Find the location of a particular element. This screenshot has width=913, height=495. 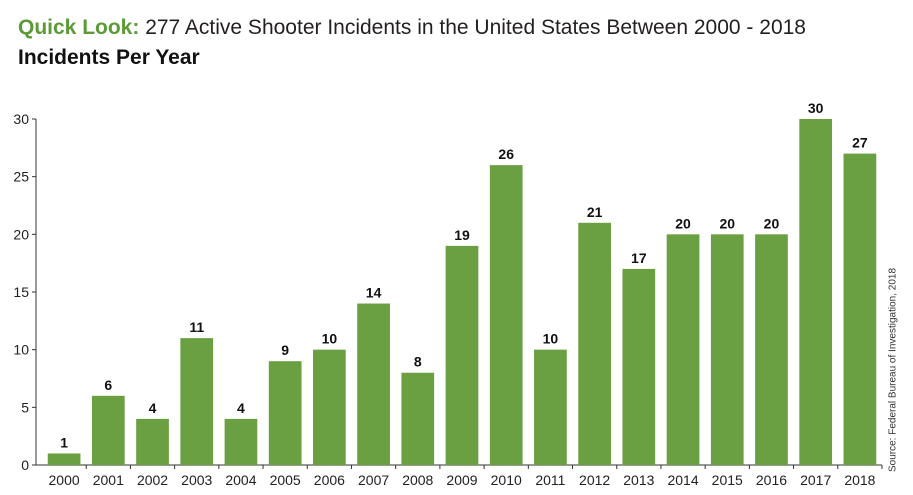

x-tick-label: 2014 is located at coordinates (682, 480).